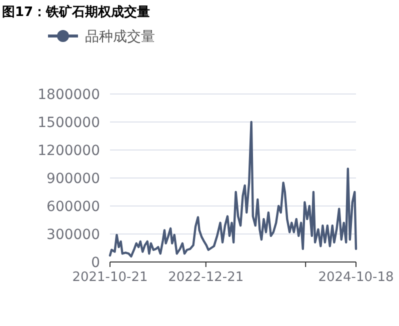 The width and height of the screenshot is (399, 326). Describe the element at coordinates (73, 235) in the screenshot. I see `y-tick-label: 300000` at that location.